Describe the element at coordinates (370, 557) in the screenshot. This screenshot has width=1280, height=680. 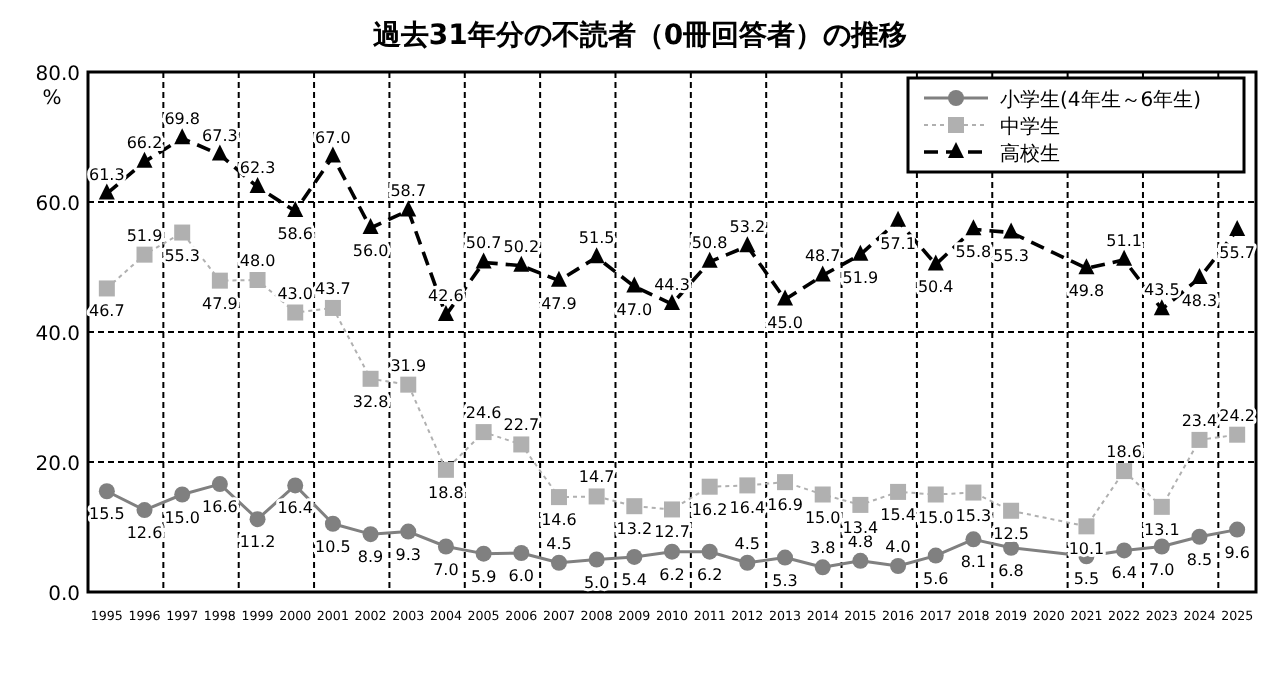
I see `data-label: 8.9` at that location.